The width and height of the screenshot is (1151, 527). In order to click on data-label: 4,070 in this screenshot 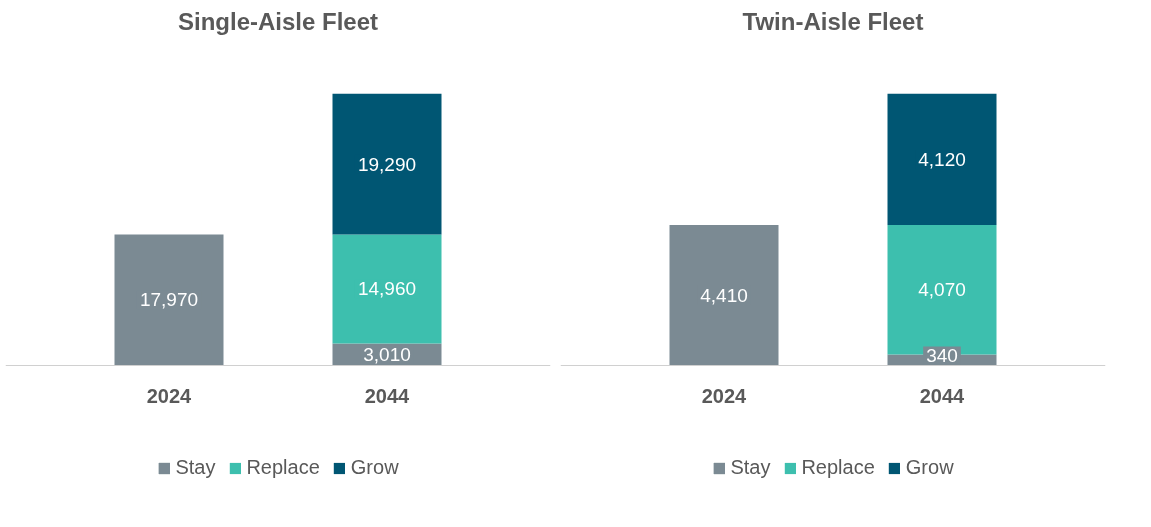, I will do `click(942, 290)`.